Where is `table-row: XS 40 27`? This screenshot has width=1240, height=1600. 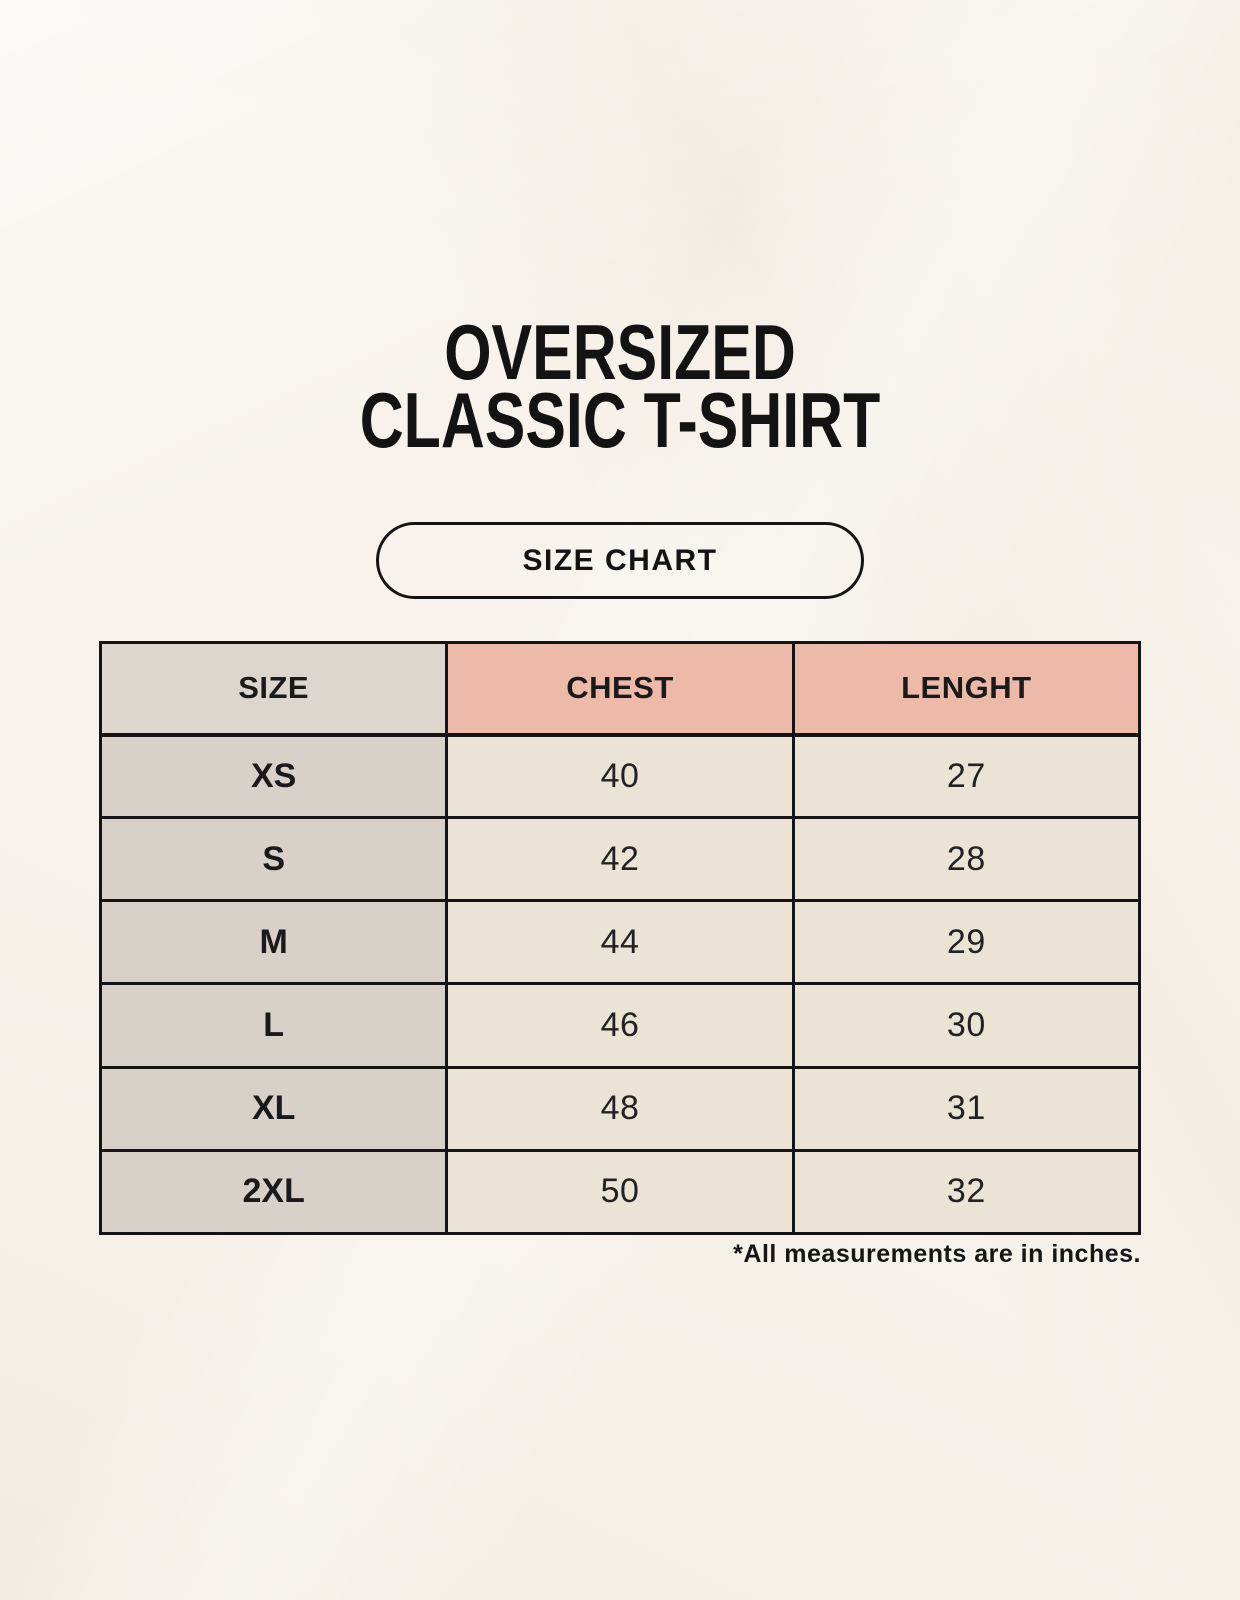
table-row: XS 40 27 is located at coordinates (620, 776).